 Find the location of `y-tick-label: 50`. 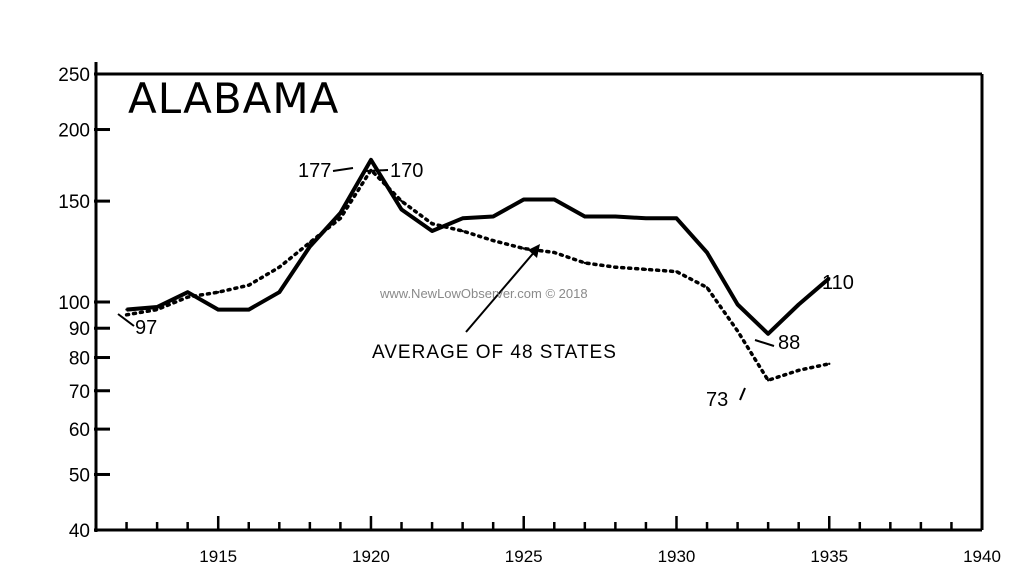

y-tick-label: 50 is located at coordinates (79, 475).